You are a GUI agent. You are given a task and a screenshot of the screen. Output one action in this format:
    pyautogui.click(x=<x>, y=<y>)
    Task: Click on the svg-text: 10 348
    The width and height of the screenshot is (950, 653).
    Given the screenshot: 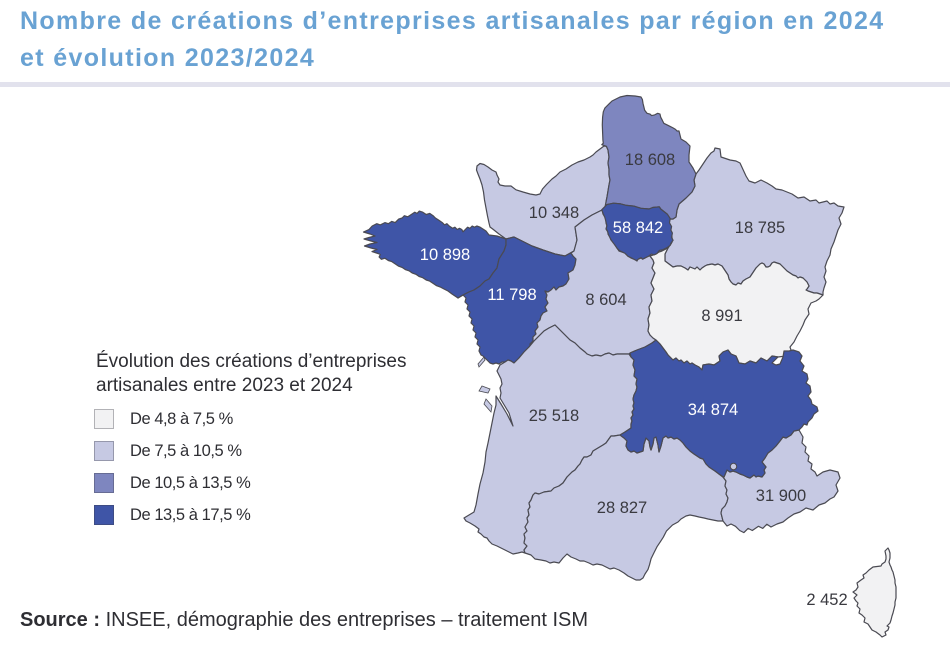 What is the action you would take?
    pyautogui.click(x=554, y=213)
    